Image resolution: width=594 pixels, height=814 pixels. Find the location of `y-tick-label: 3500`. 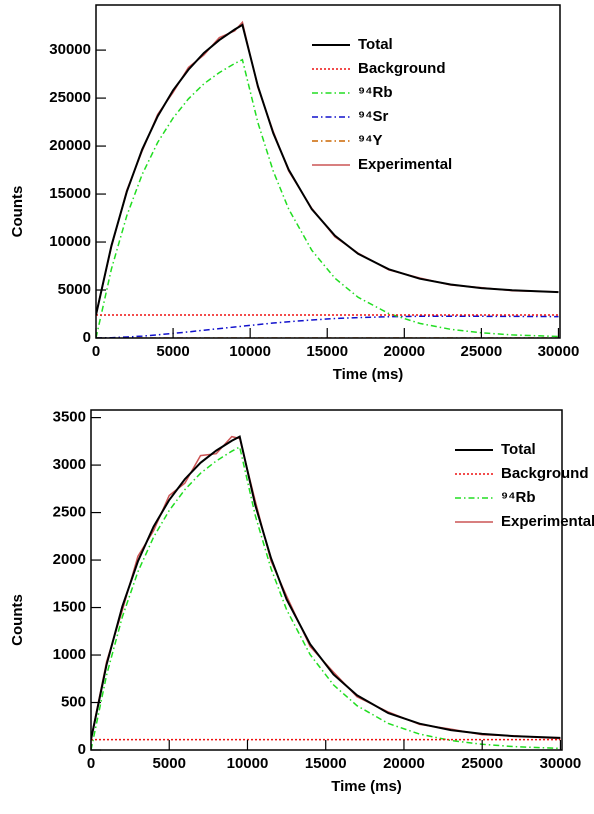

y-tick-label: 3500 is located at coordinates (69, 417).